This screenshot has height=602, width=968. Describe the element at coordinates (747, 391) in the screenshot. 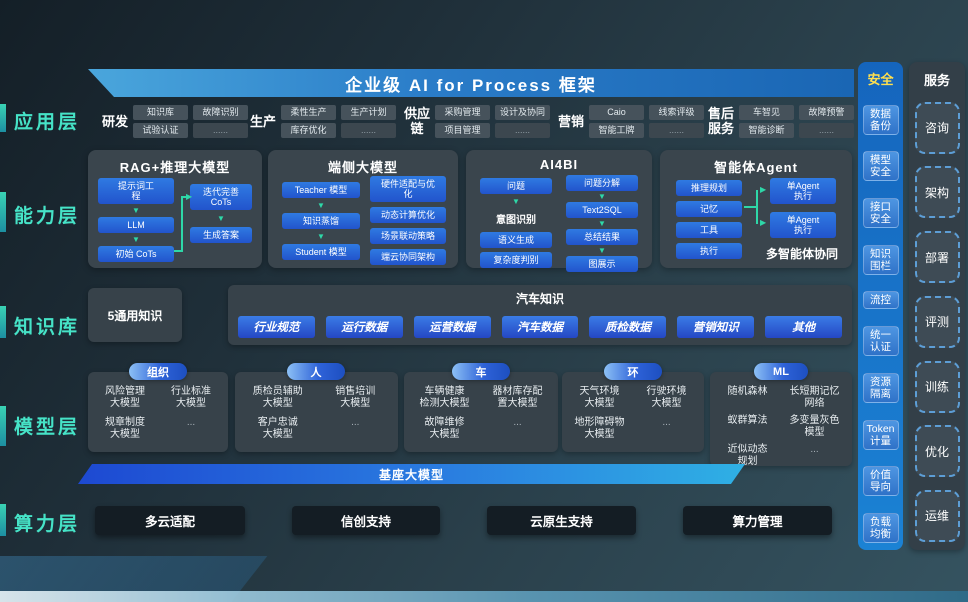

I see `model-item: 随机森林` at that location.